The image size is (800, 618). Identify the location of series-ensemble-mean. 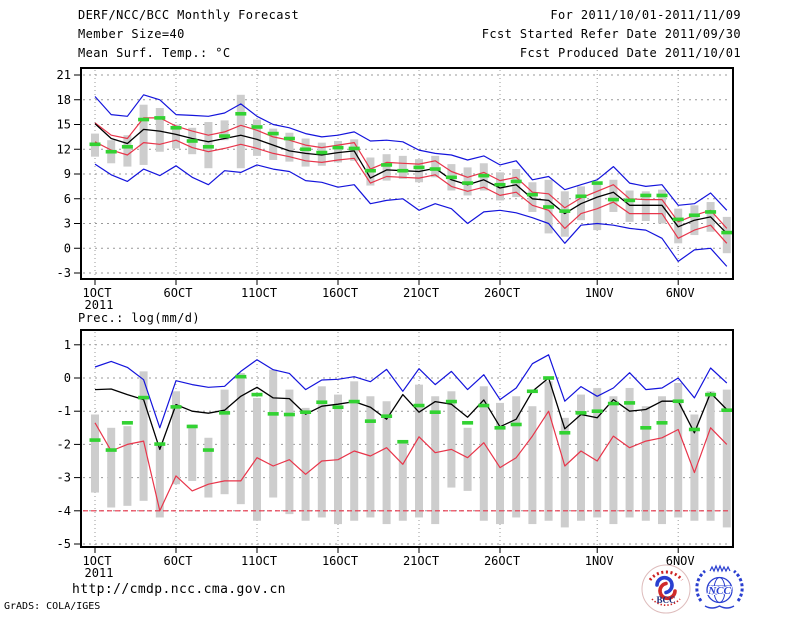
(411, 414).